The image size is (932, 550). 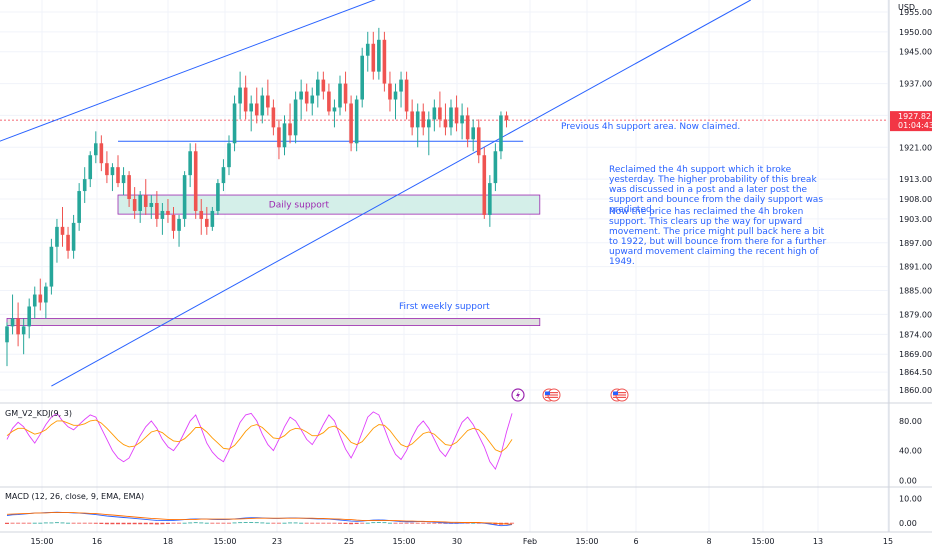 What do you see at coordinates (570, 395) in the screenshot?
I see `event-icons` at bounding box center [570, 395].